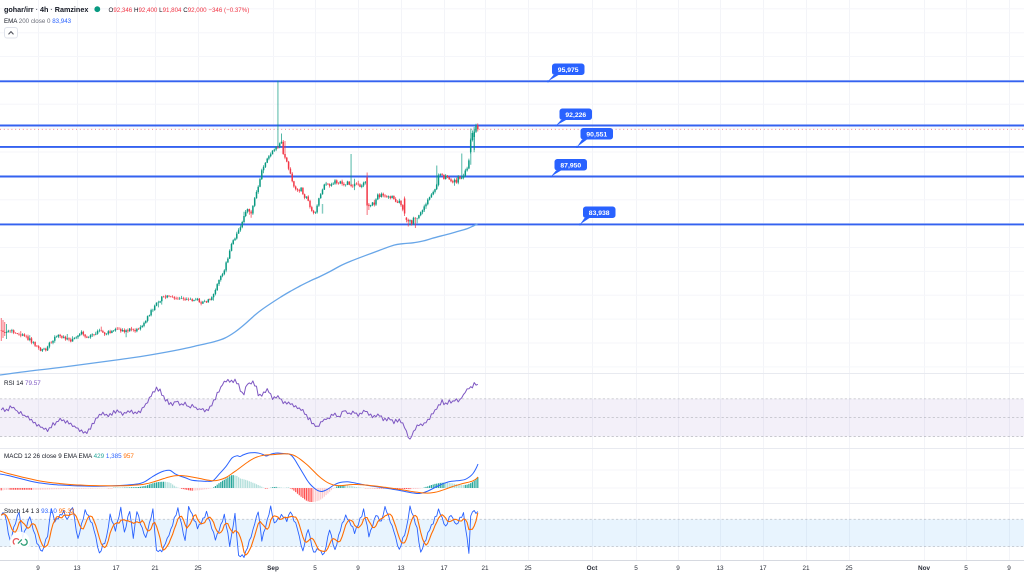 This screenshot has height=576, width=1024. I want to click on svg-text: 87,950, so click(570, 165).